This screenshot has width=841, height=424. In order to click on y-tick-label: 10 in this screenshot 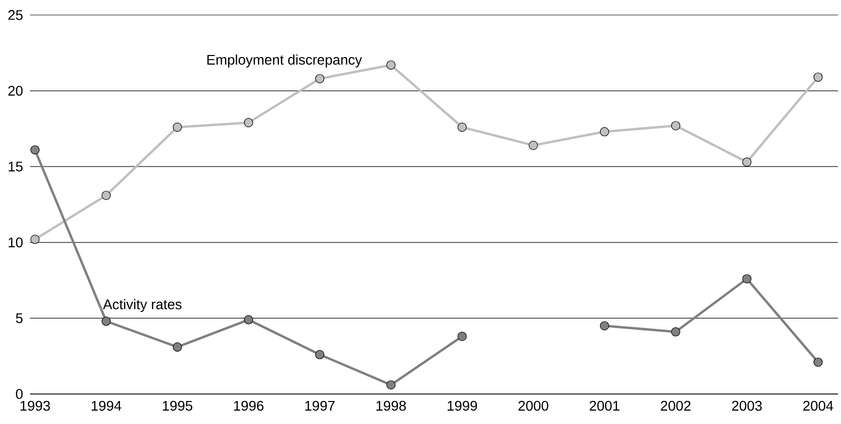, I will do `click(15, 242)`.